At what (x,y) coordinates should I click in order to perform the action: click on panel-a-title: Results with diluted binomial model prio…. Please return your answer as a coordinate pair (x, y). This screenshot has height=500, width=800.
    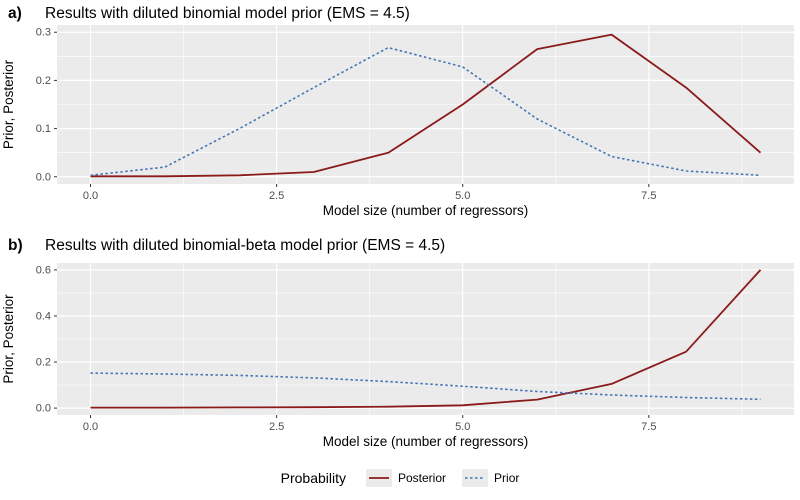
    Looking at the image, I should click on (227, 13).